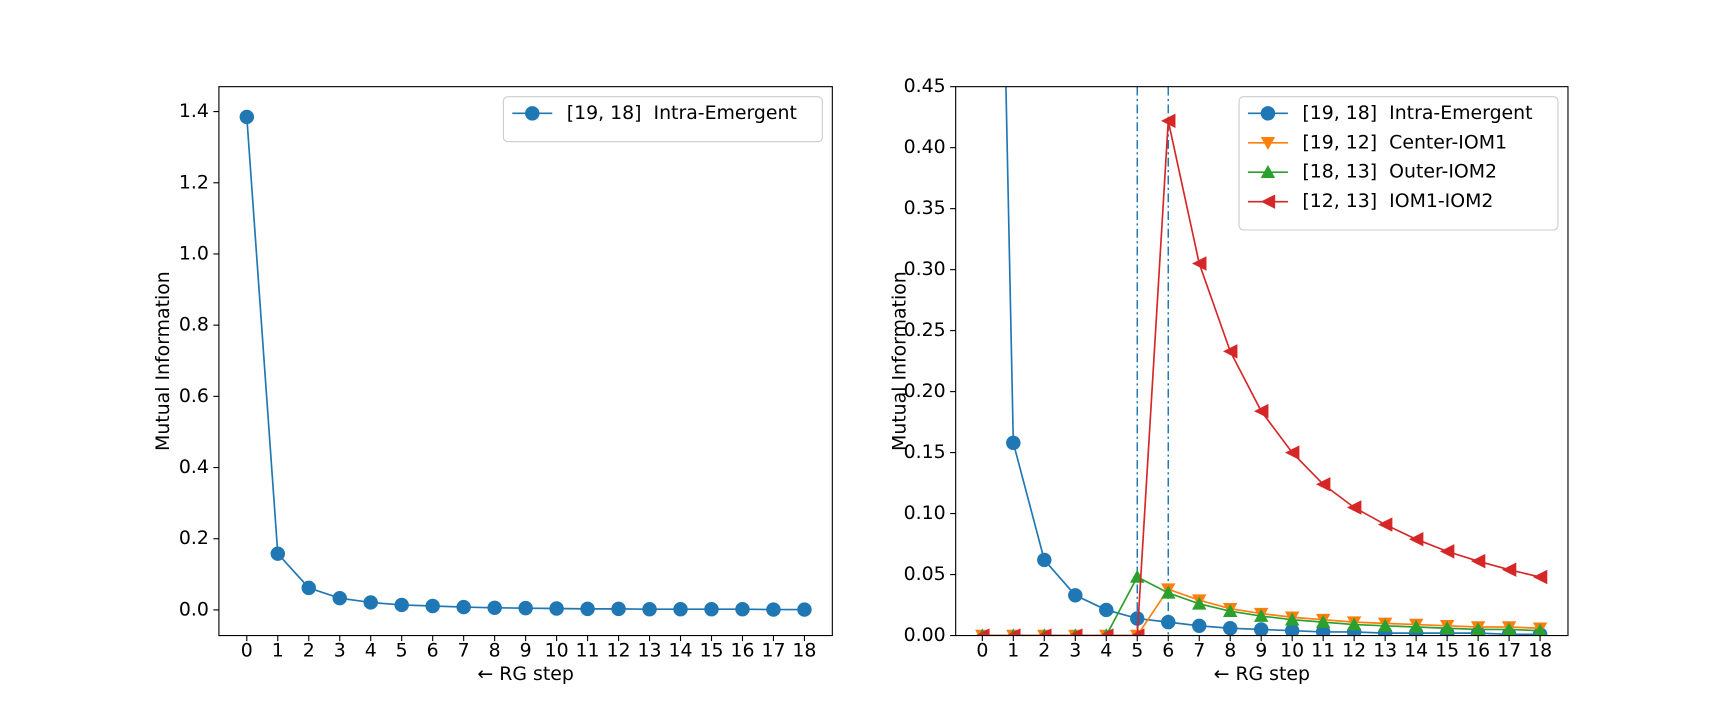  I want to click on x-tick-label: 1, so click(278, 651).